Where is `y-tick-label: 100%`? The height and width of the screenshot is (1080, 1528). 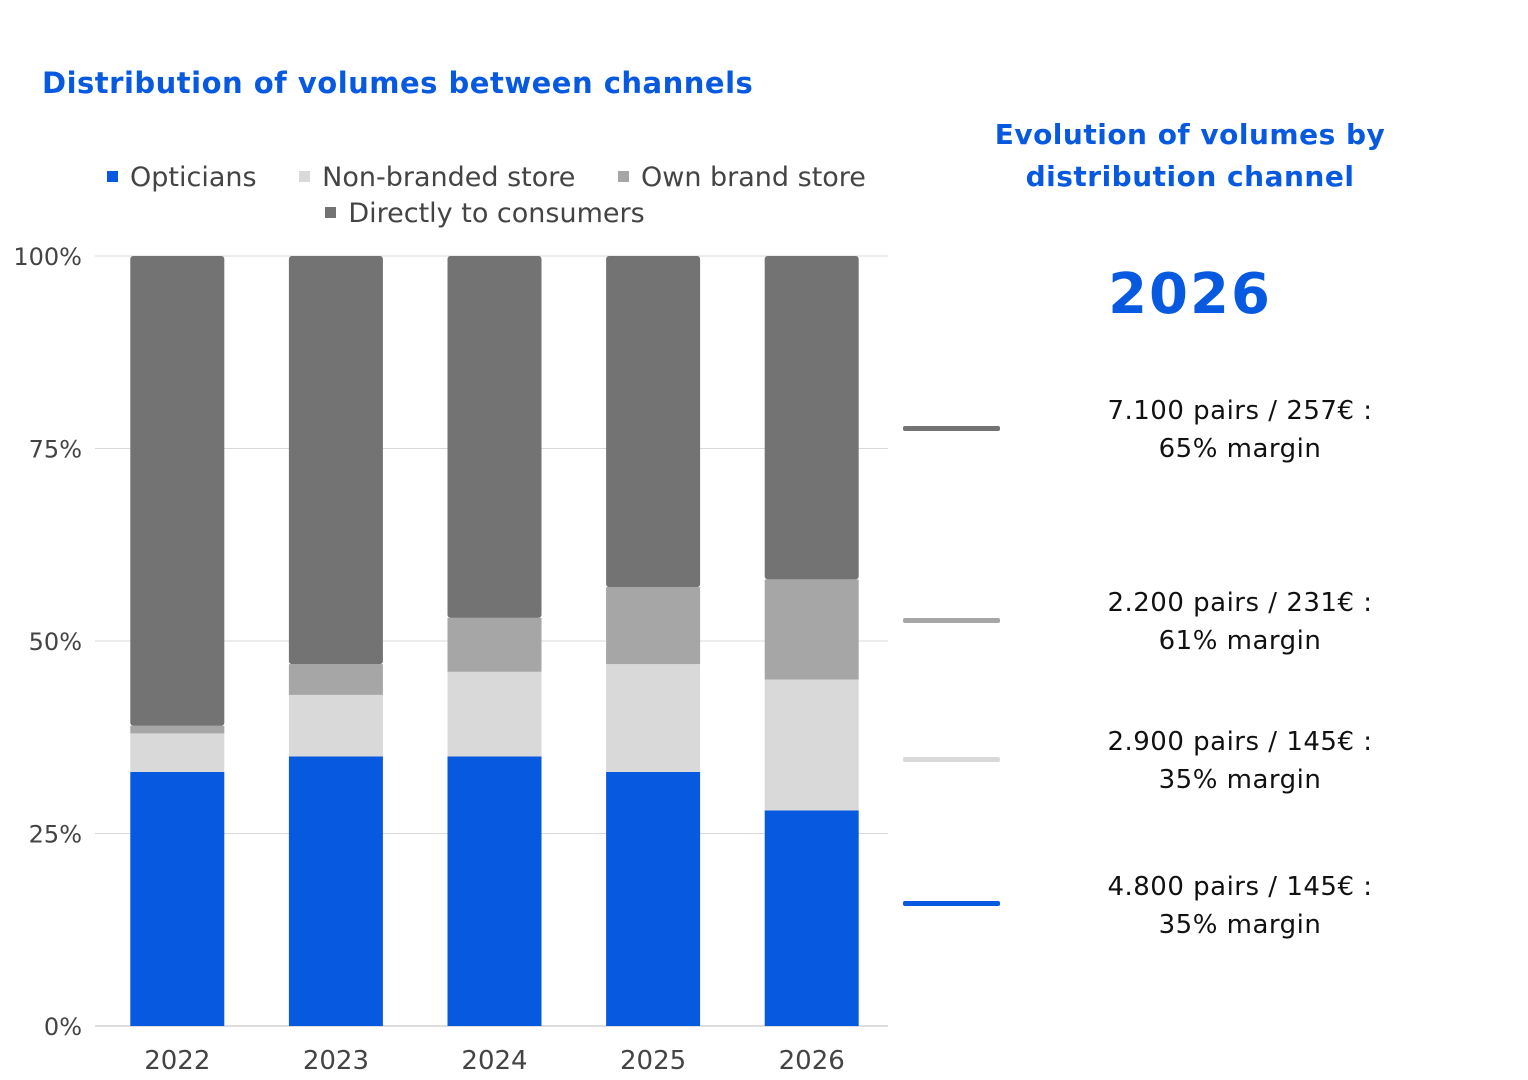 y-tick-label: 100% is located at coordinates (47, 257).